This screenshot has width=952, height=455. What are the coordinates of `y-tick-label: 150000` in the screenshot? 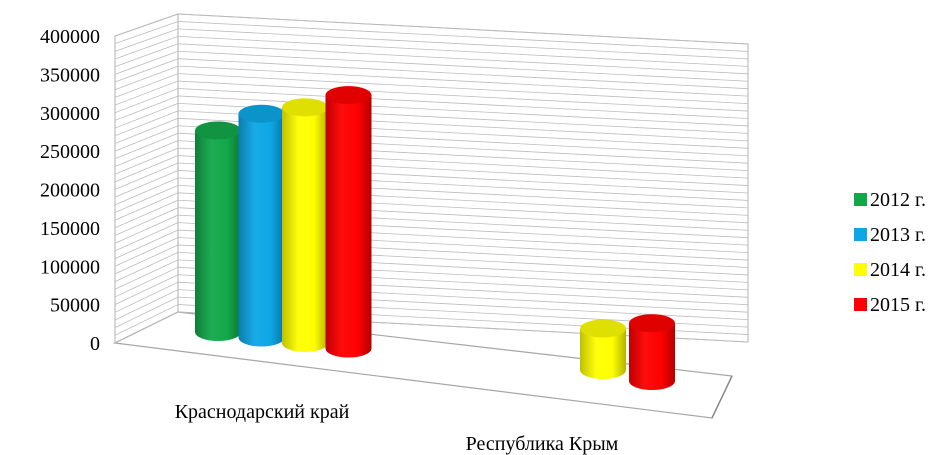 It's located at (70, 229).